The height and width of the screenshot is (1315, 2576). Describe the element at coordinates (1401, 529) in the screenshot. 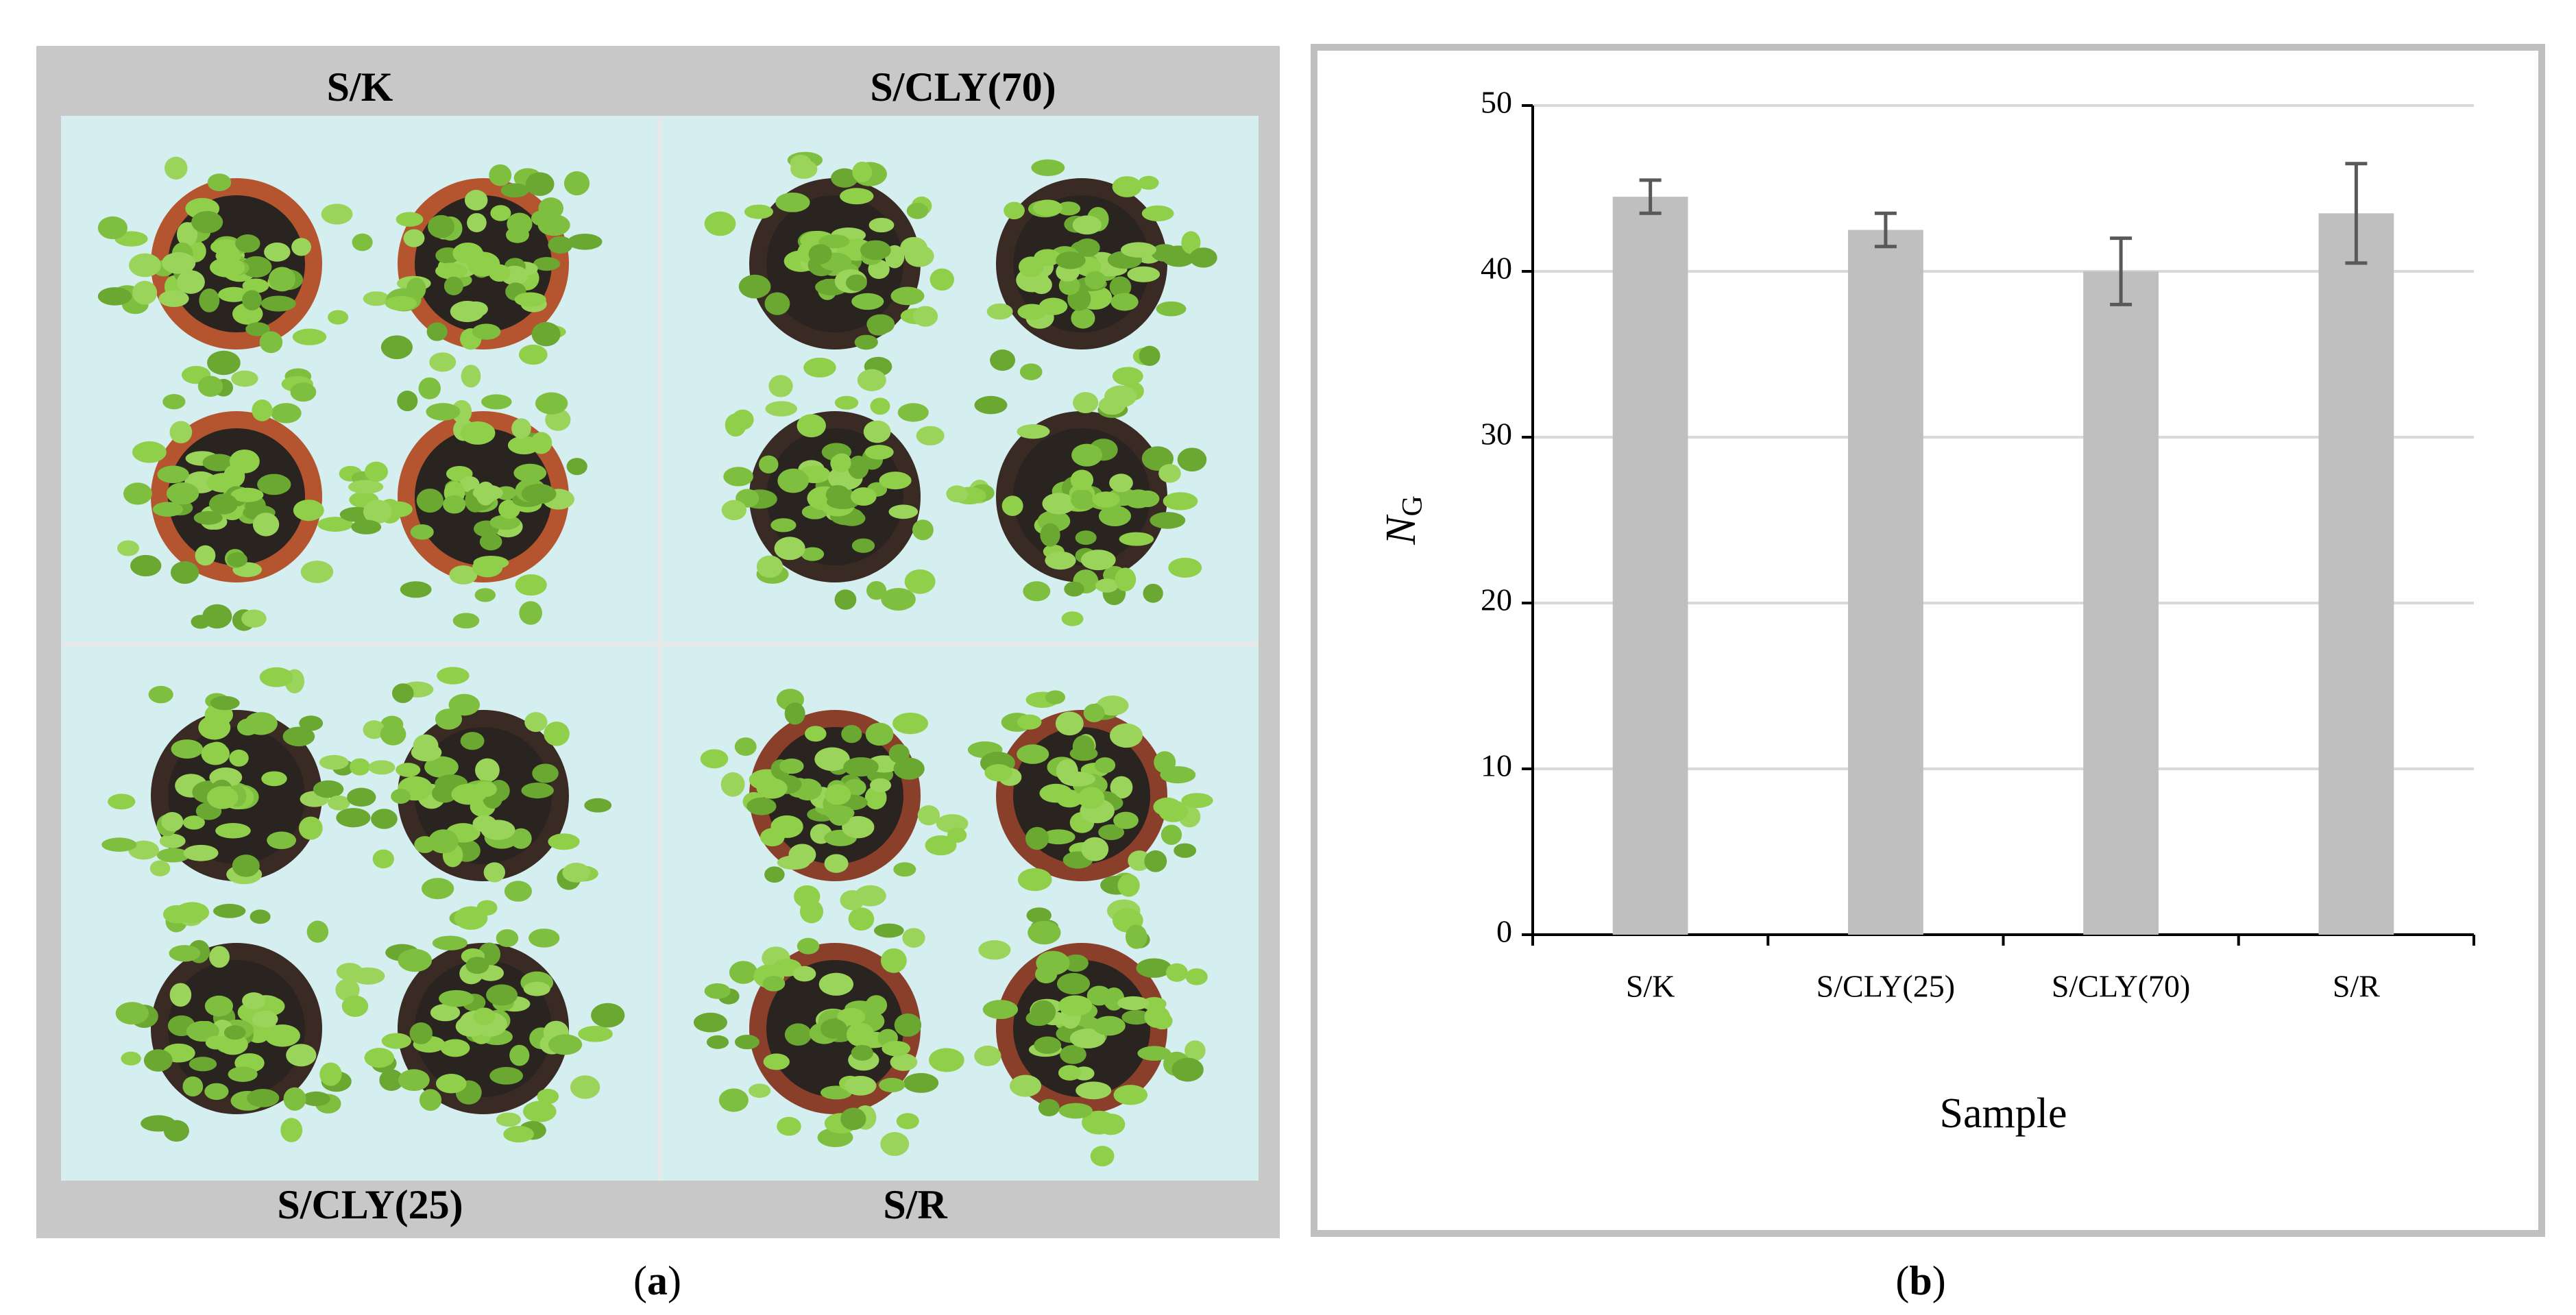

I see `y-axis-title-main: N` at that location.